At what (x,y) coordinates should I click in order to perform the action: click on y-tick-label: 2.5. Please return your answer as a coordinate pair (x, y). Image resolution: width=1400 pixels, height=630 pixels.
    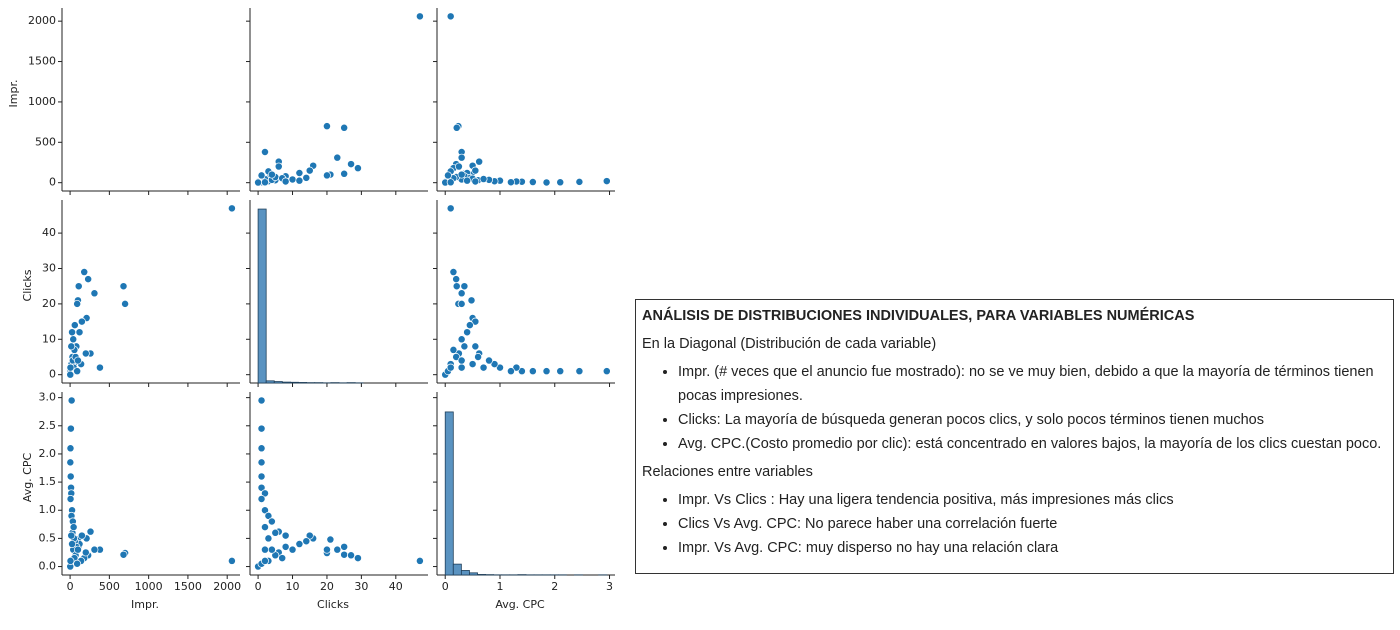
    Looking at the image, I should click on (48, 425).